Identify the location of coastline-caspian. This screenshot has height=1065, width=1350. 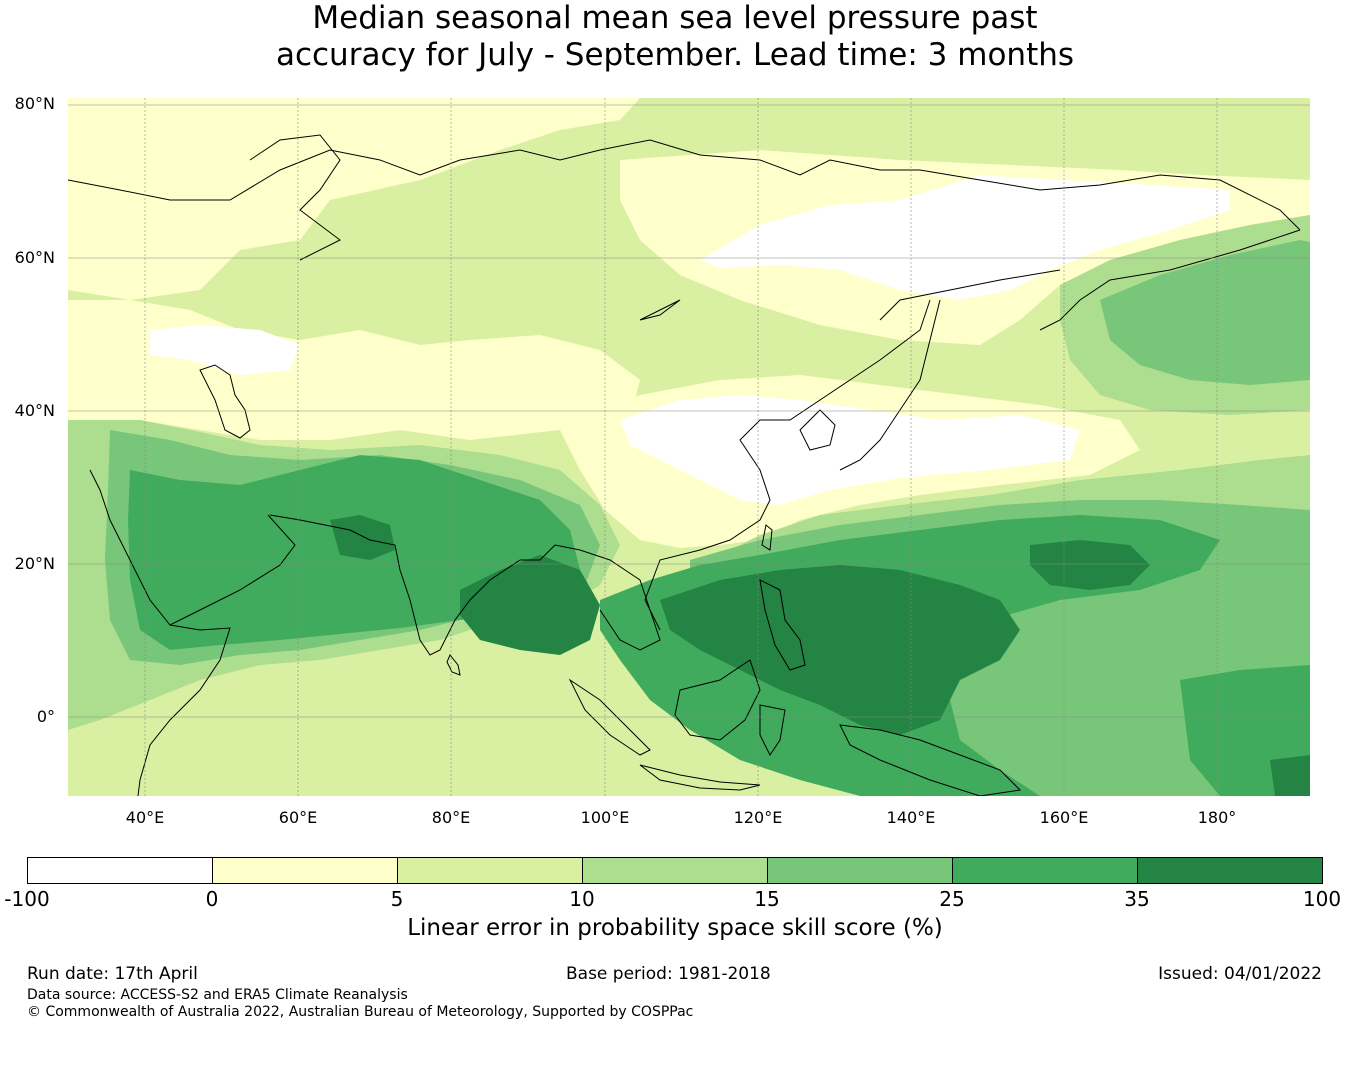
(225, 401).